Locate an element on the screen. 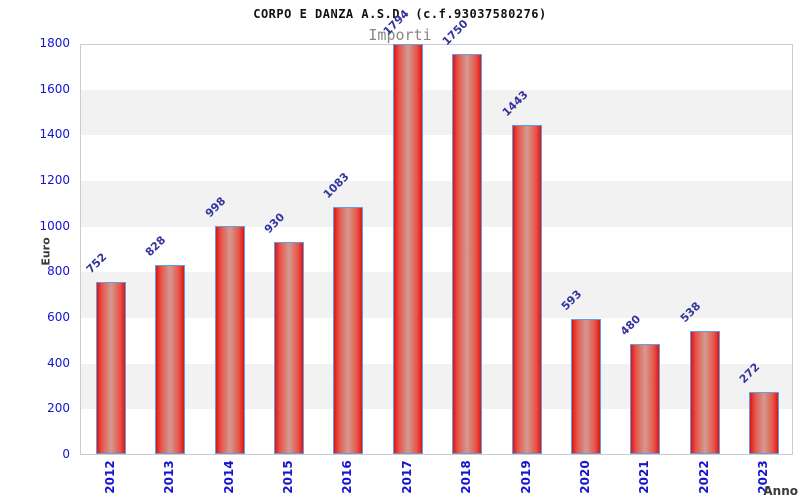 The width and height of the screenshot is (800, 500). chart-subtitle: Importi is located at coordinates (400, 35).